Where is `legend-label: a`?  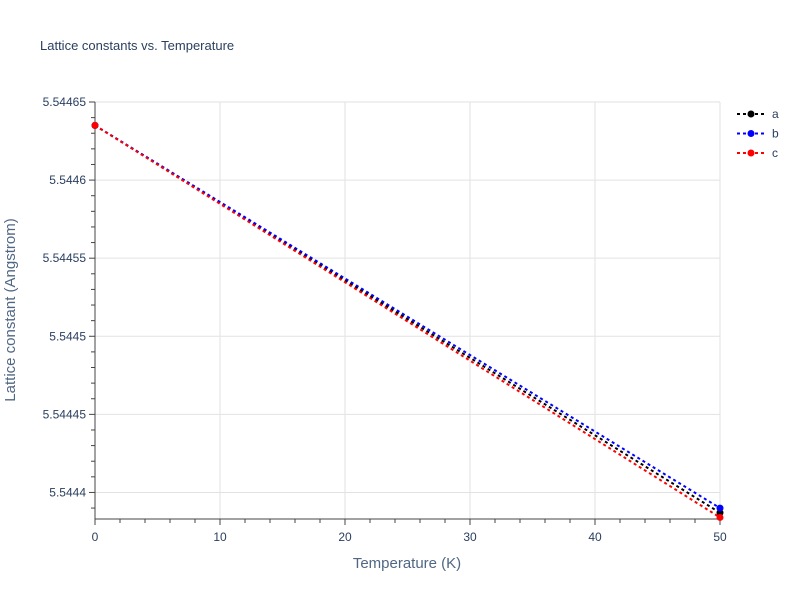 legend-label: a is located at coordinates (775, 114).